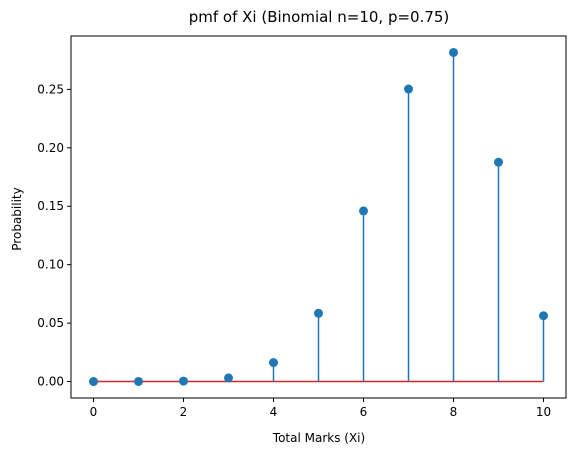 The image size is (576, 455). I want to click on x-tick-label: 0, so click(94, 412).